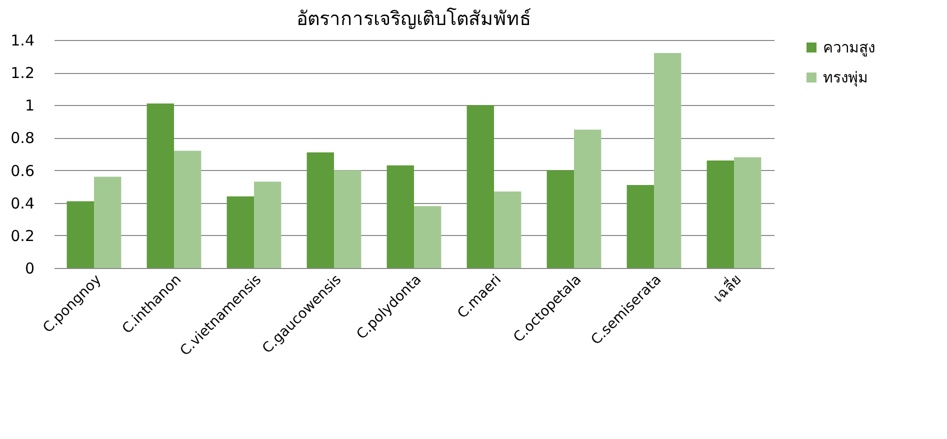 The height and width of the screenshot is (439, 947). Describe the element at coordinates (22, 203) in the screenshot. I see `y-tick-label: 0.4` at that location.